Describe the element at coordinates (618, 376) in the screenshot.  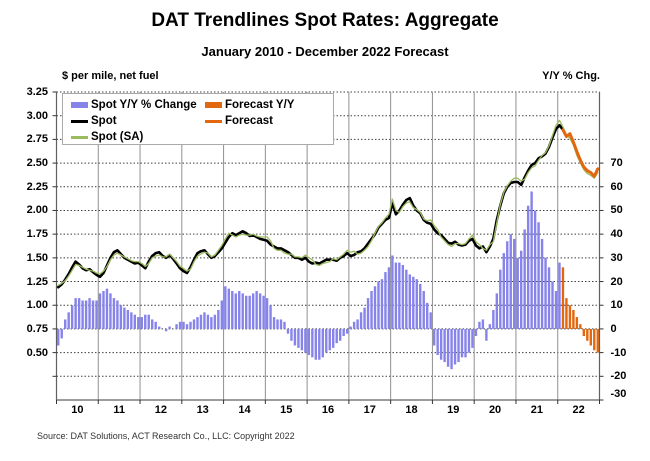
I see `right-tick-label: -20` at that location.